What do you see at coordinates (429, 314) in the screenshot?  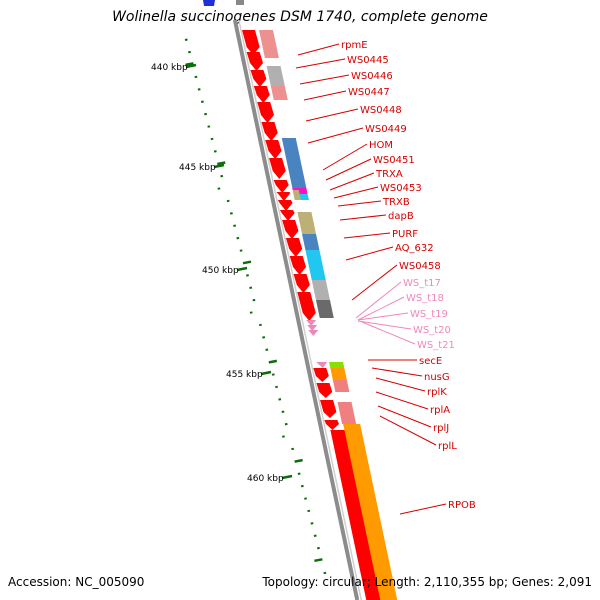 I see `gene-label: WS_t19` at bounding box center [429, 314].